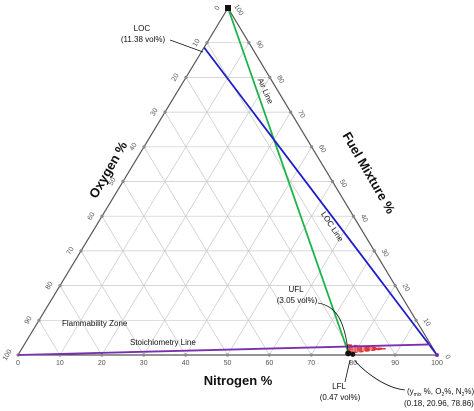 This screenshot has height=411, width=474. What do you see at coordinates (102, 363) in the screenshot?
I see `nitrogen-tick: 20` at bounding box center [102, 363].